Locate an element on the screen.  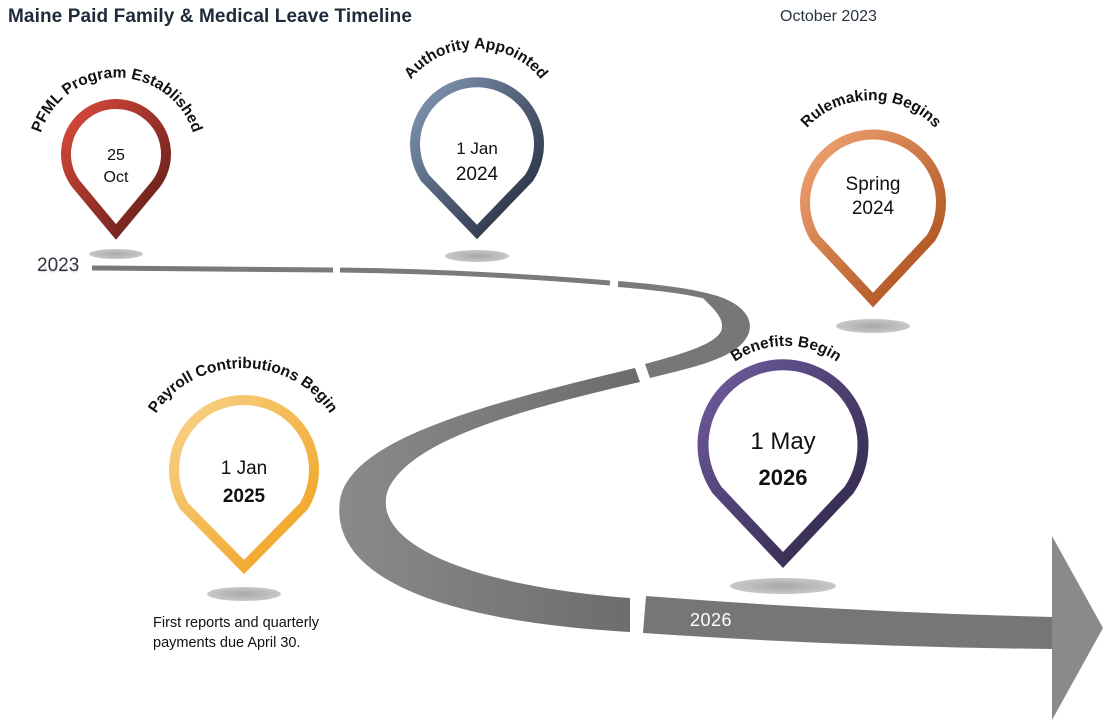
timeline-end-year: 2026 is located at coordinates (711, 620).